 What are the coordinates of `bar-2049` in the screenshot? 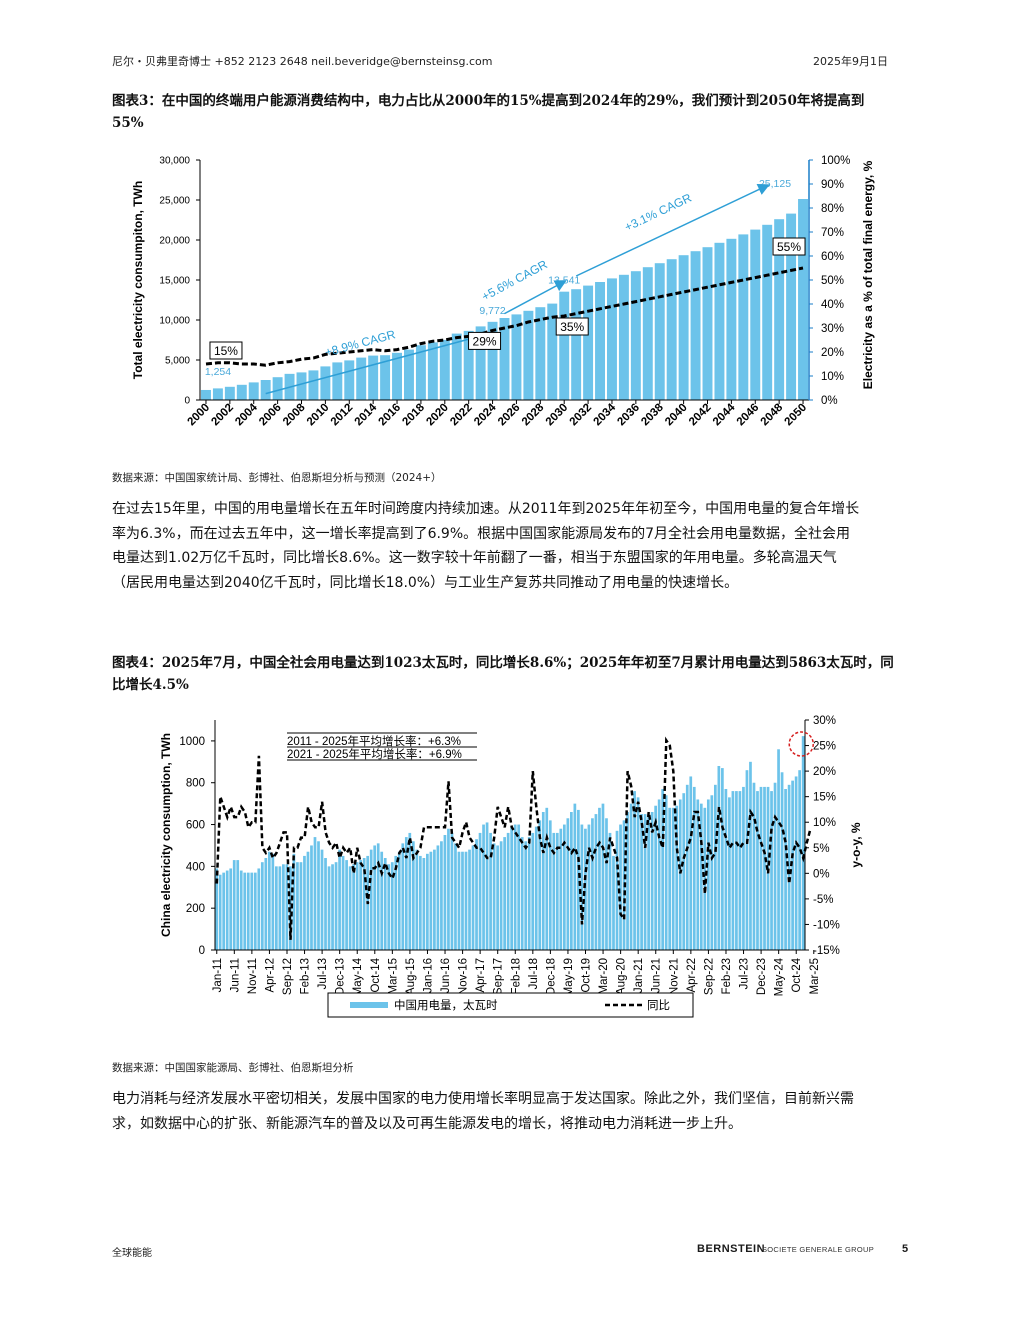 It's located at (791, 306).